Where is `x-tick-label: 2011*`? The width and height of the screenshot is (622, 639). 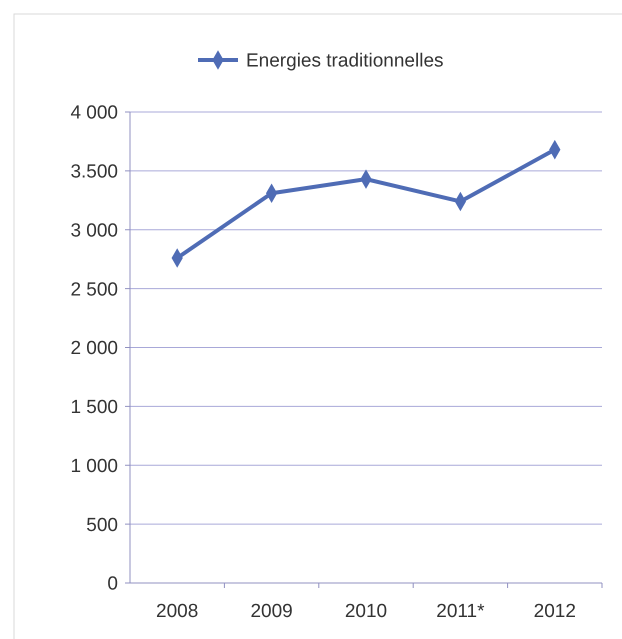
x-tick-label: 2011* is located at coordinates (461, 611).